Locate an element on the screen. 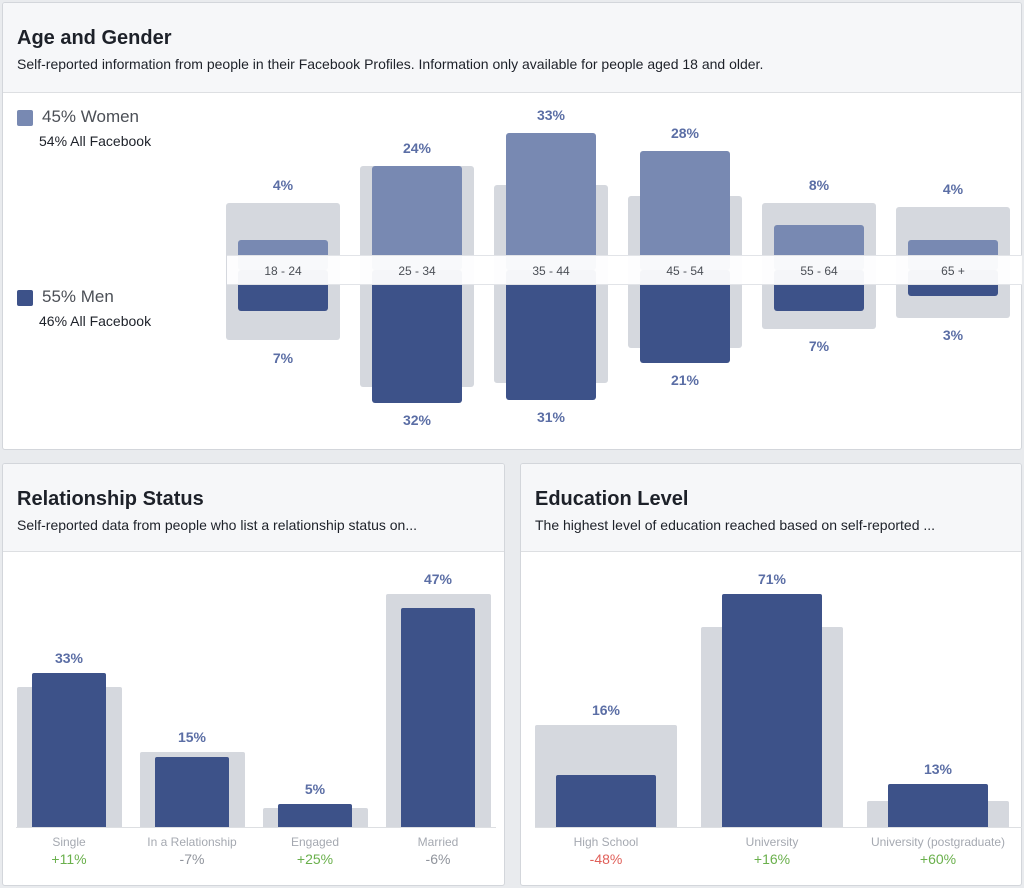 Image resolution: width=1024 pixels, height=888 pixels. women-value-label: 8% is located at coordinates (819, 185).